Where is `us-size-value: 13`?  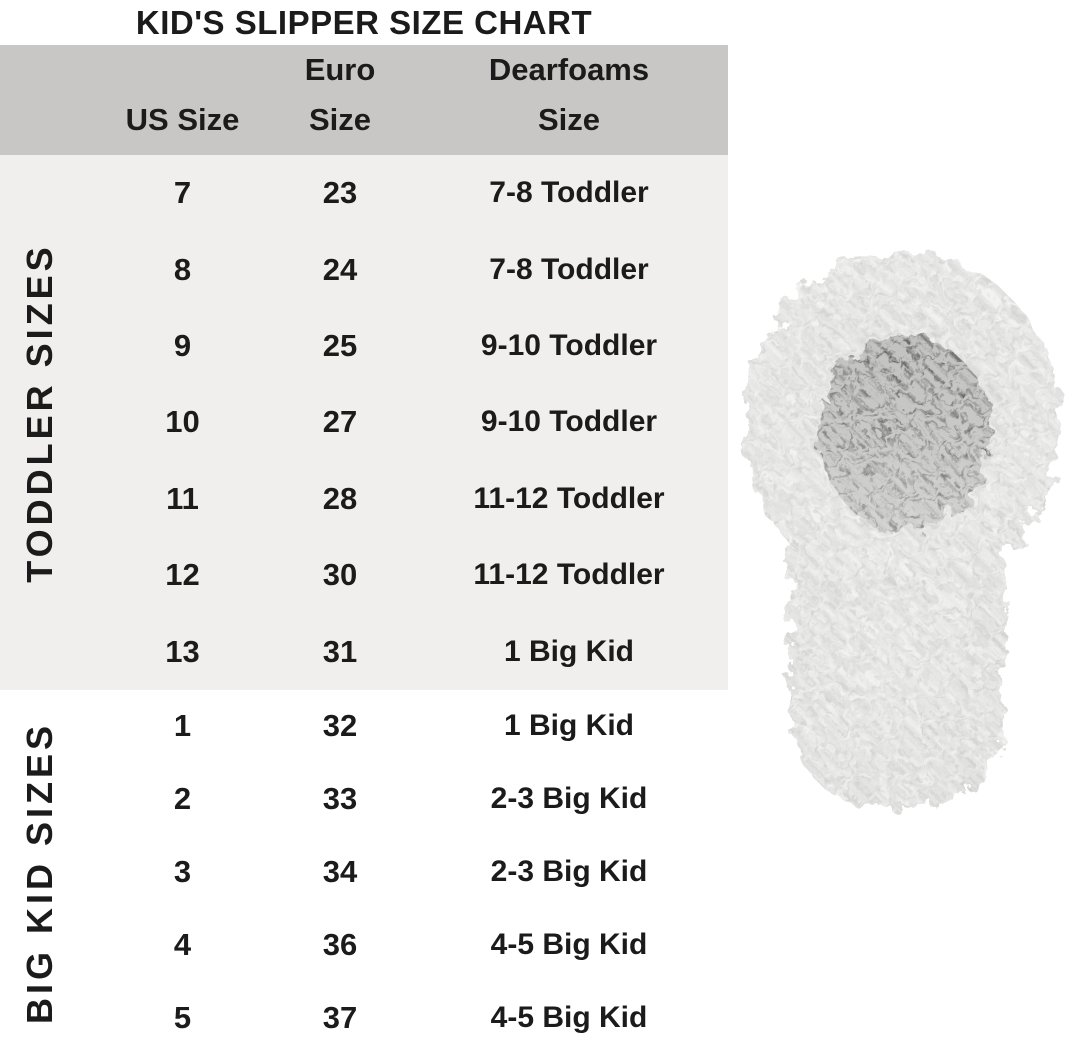
us-size-value: 13 is located at coordinates (182, 651).